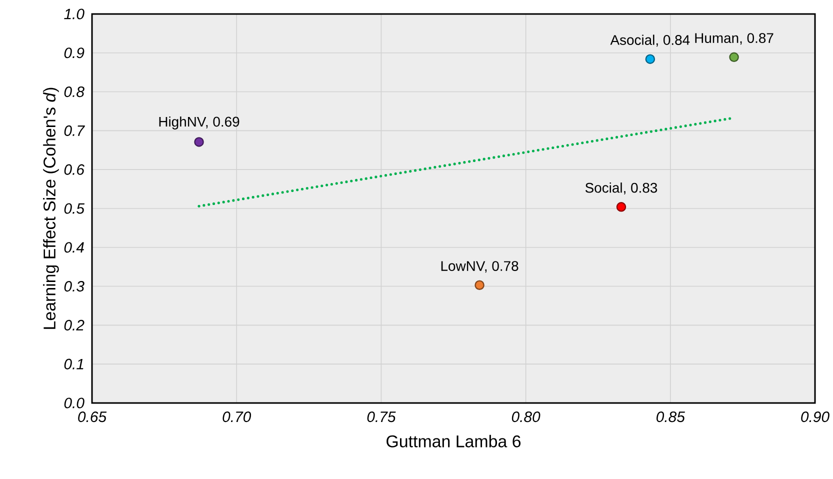 The width and height of the screenshot is (833, 479). Describe the element at coordinates (479, 267) in the screenshot. I see `annotation: LowNV, 0.78` at that location.